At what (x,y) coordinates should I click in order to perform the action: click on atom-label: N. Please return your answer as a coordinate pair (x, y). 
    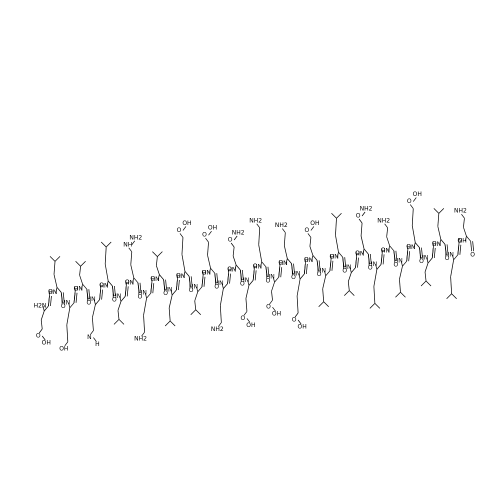
    Looking at the image, I should click on (89, 337).